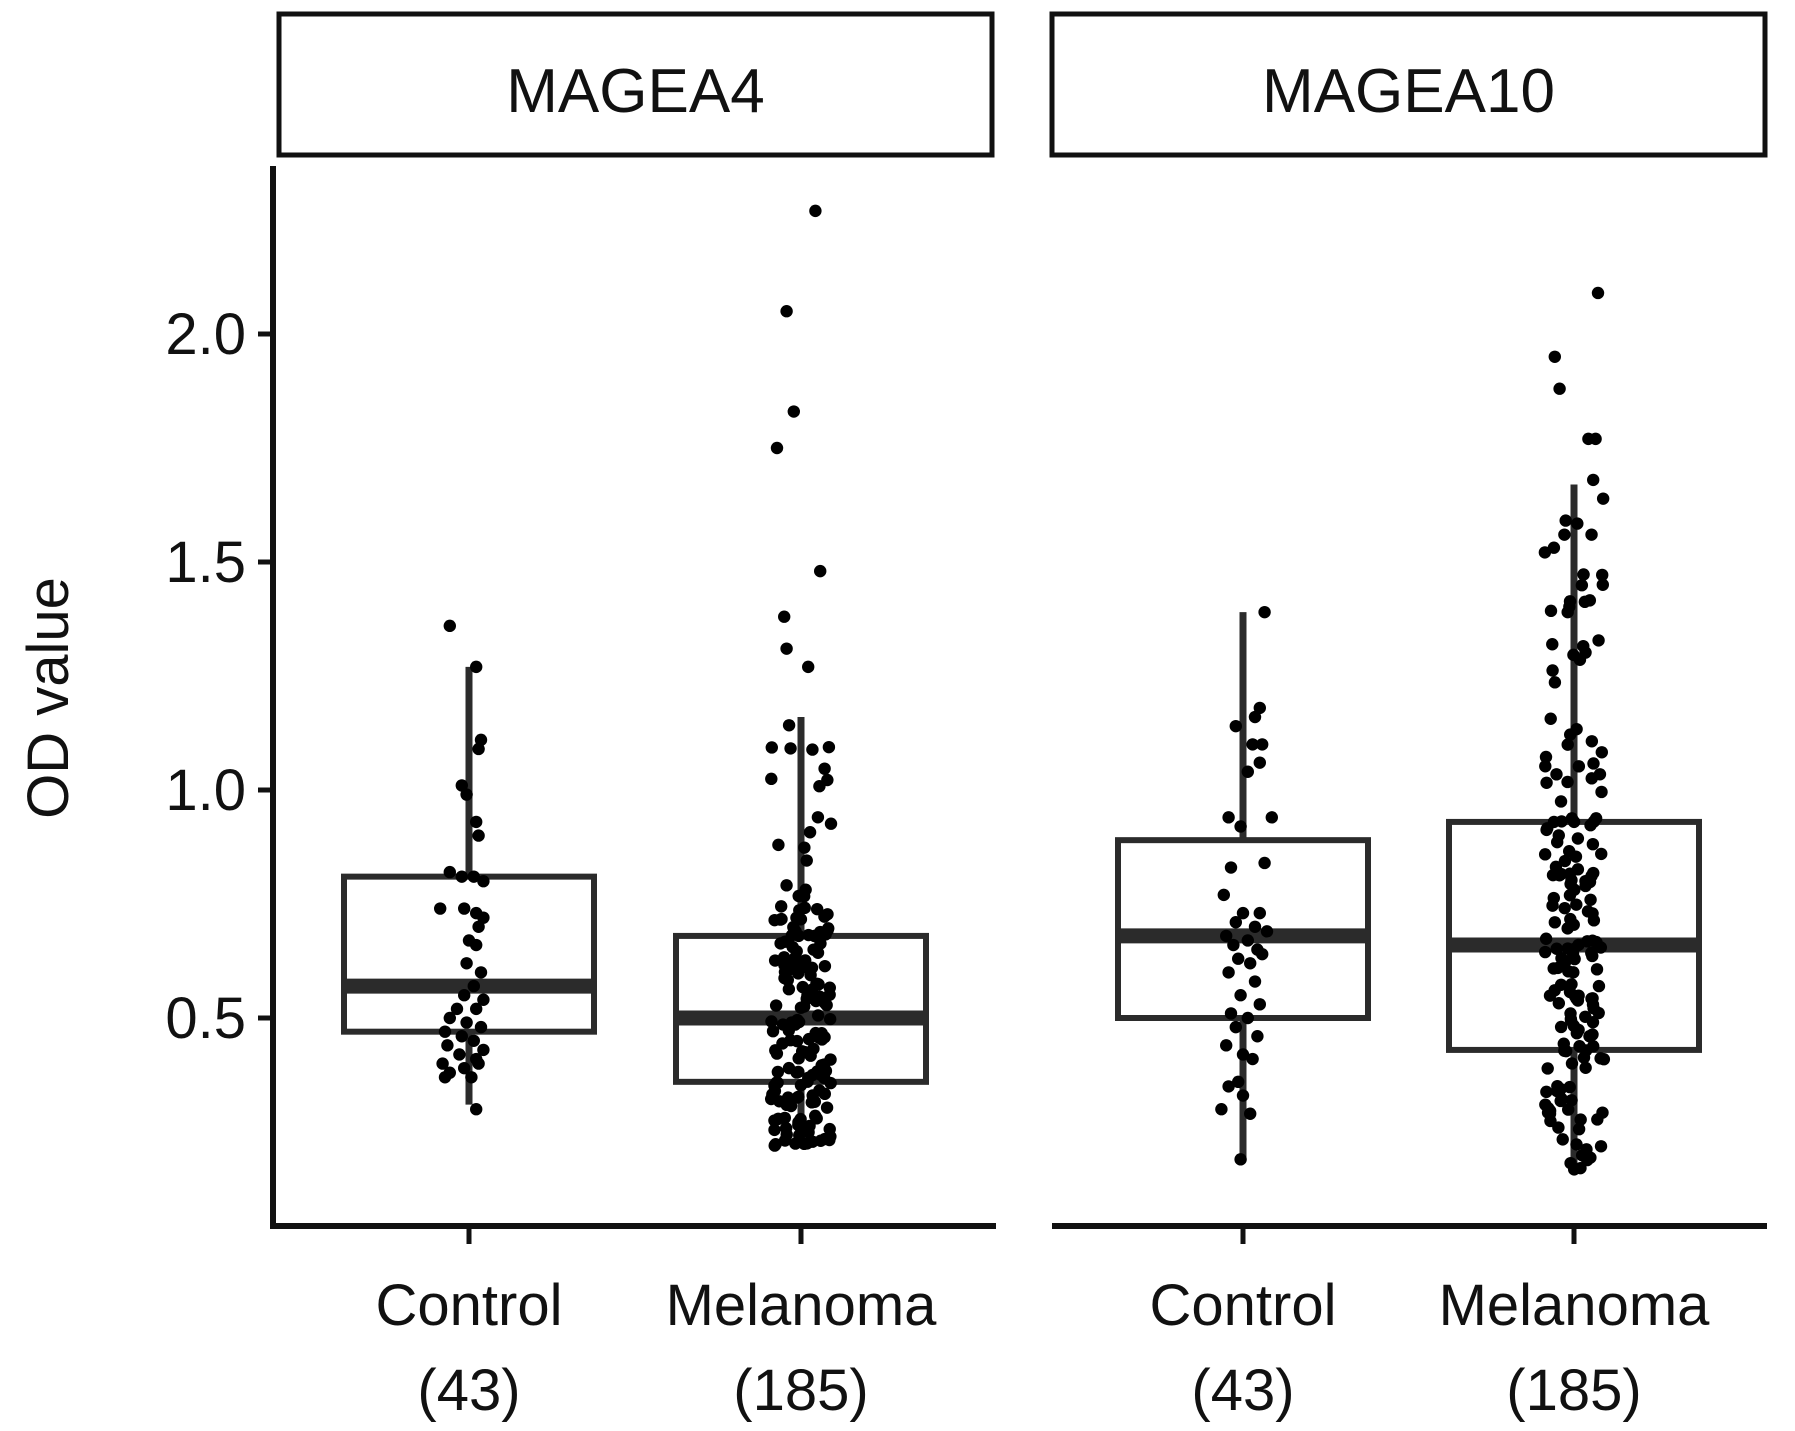  What do you see at coordinates (205, 334) in the screenshot?
I see `y-tick-label: 2.0` at bounding box center [205, 334].